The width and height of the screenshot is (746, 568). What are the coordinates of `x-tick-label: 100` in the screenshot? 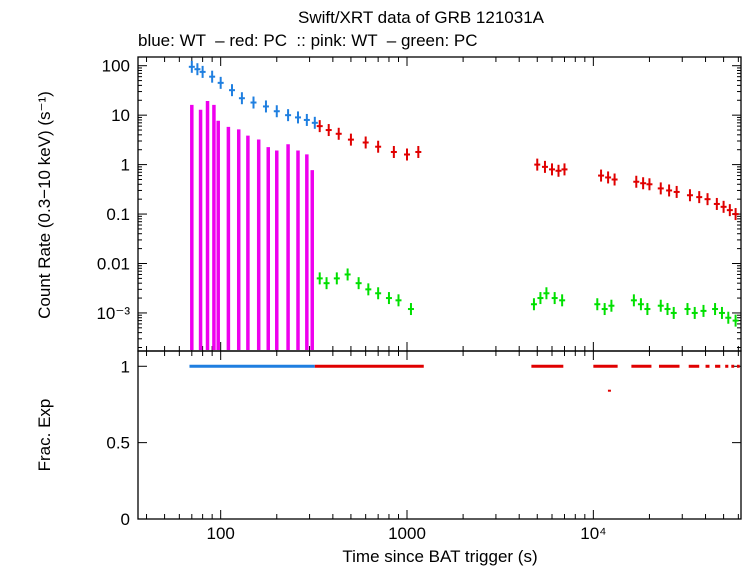 It's located at (220, 533).